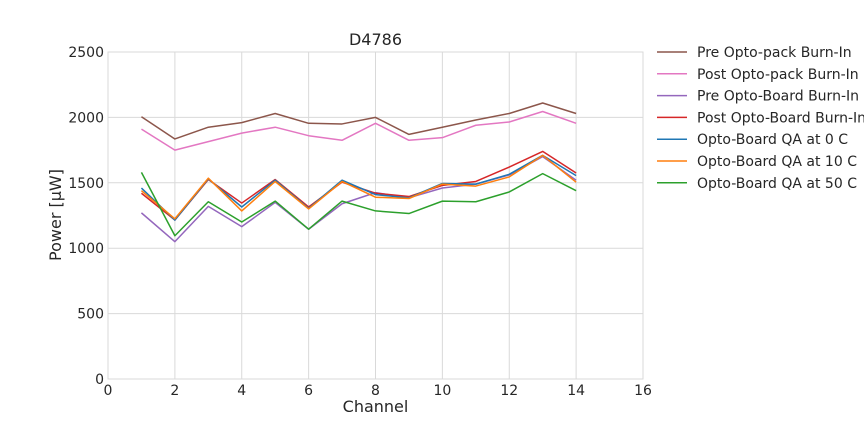 This screenshot has width=864, height=432. I want to click on y-tick-label: 0, so click(99, 380).